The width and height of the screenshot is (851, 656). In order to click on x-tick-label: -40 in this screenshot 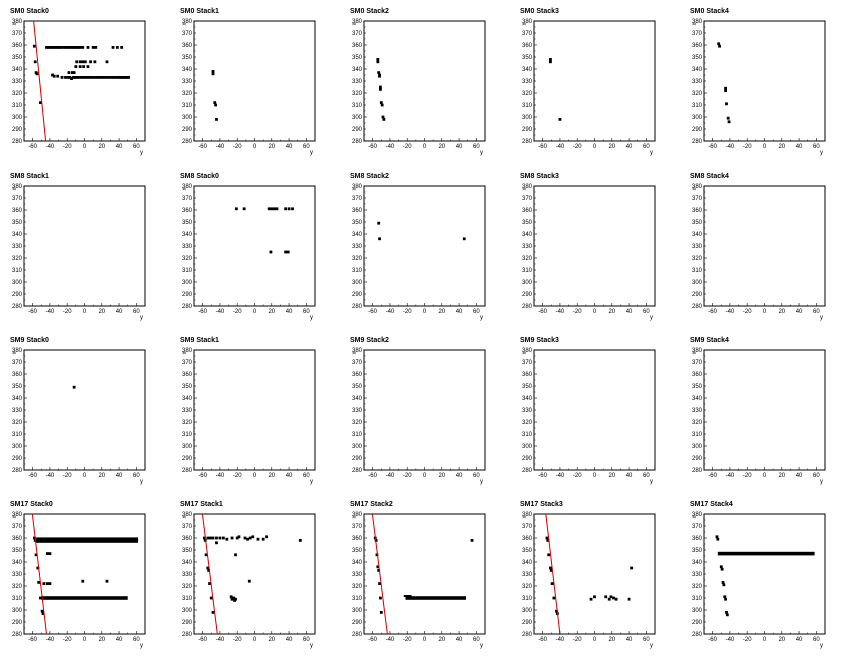, I will do `click(390, 476)`.